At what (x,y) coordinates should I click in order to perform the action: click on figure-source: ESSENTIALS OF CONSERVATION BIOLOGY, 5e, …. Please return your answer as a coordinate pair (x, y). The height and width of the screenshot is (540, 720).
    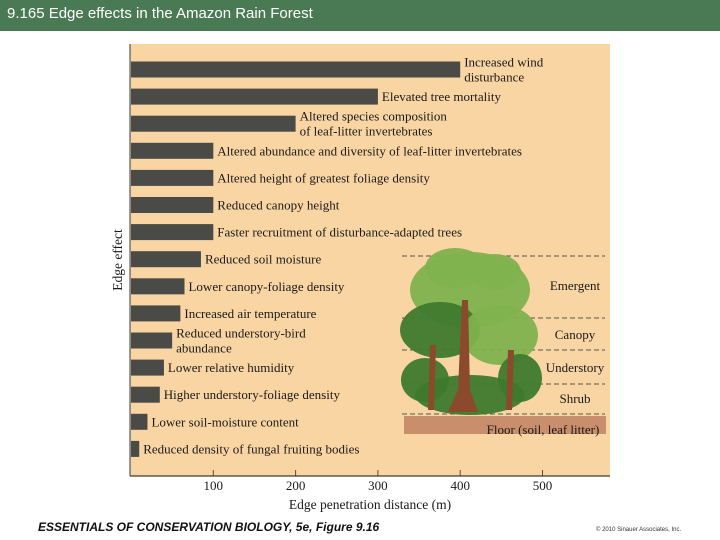
    Looking at the image, I should click on (209, 527).